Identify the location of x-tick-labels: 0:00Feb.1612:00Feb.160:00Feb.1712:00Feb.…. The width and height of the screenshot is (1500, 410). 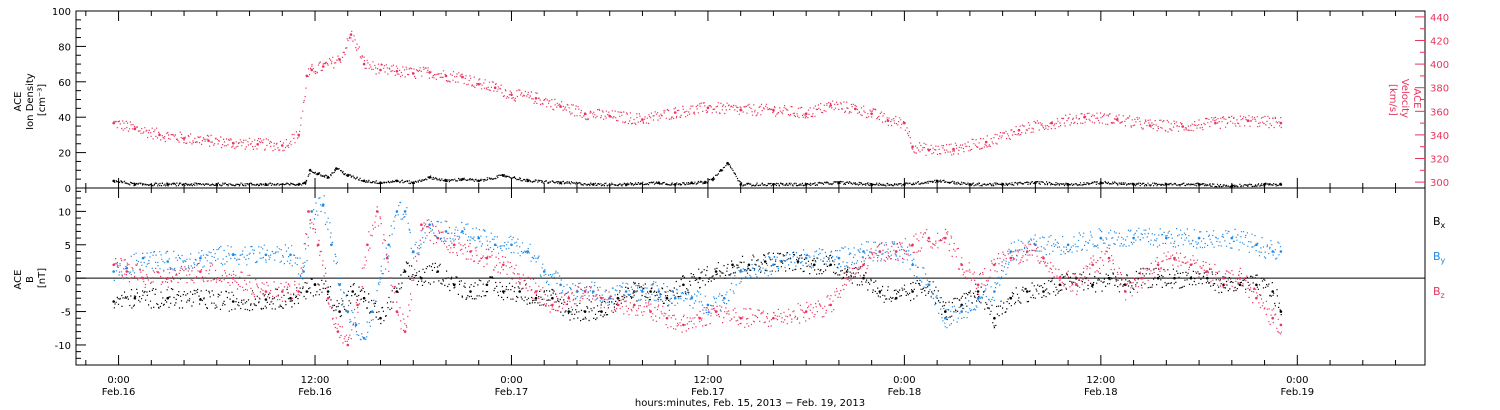
(708, 386).